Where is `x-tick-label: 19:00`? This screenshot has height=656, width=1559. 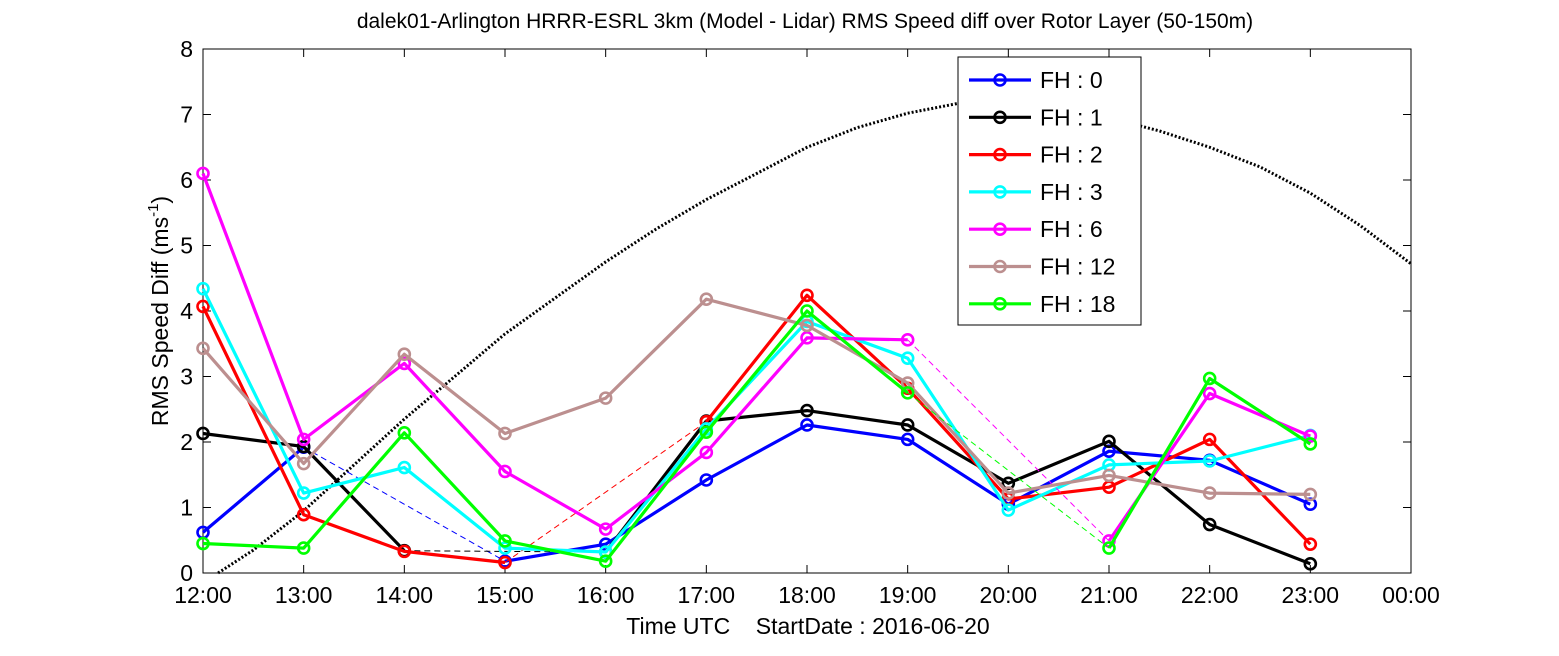 x-tick-label: 19:00 is located at coordinates (908, 595).